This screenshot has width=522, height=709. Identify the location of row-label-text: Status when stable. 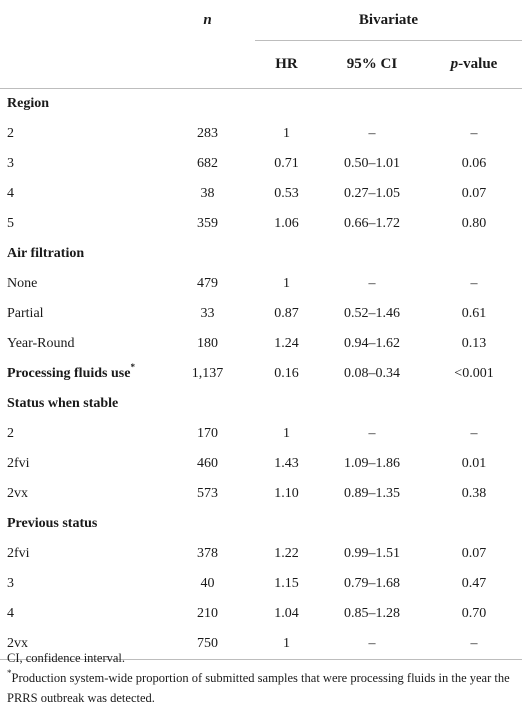
(63, 403).